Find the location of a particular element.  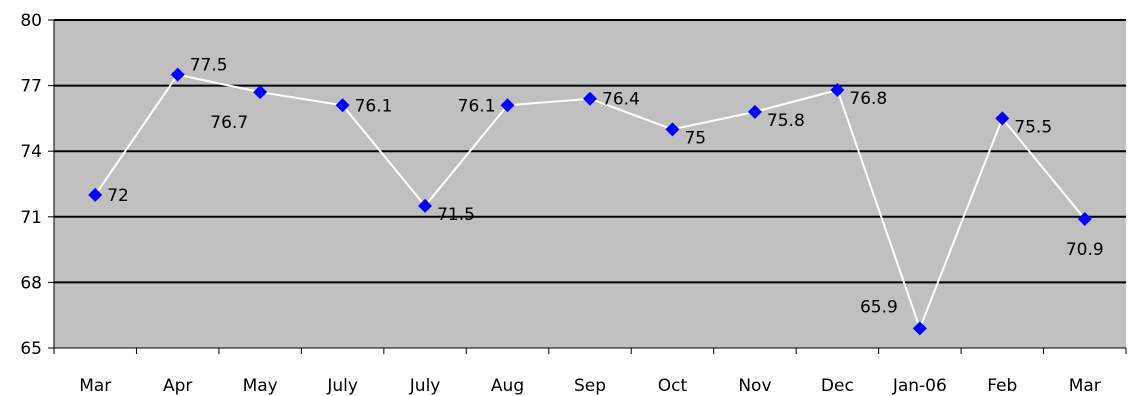

data-label: 76.8 is located at coordinates (868, 99).